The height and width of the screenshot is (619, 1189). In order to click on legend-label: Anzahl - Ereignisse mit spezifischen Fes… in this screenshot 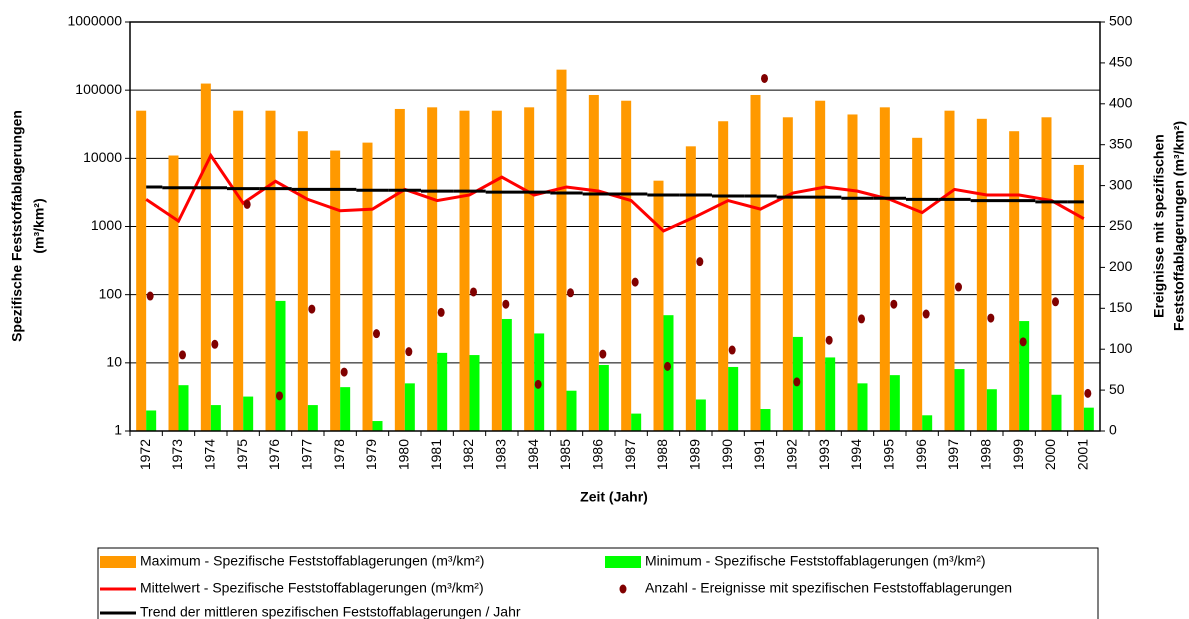, I will do `click(828, 588)`.